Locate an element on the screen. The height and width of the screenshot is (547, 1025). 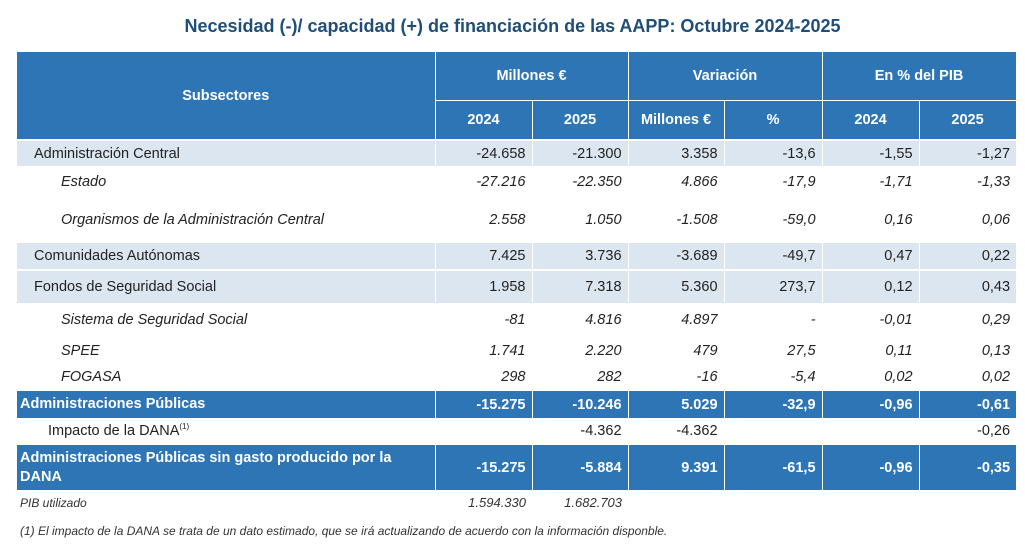
row-label: Organismos de la Administración Central is located at coordinates (226, 220).